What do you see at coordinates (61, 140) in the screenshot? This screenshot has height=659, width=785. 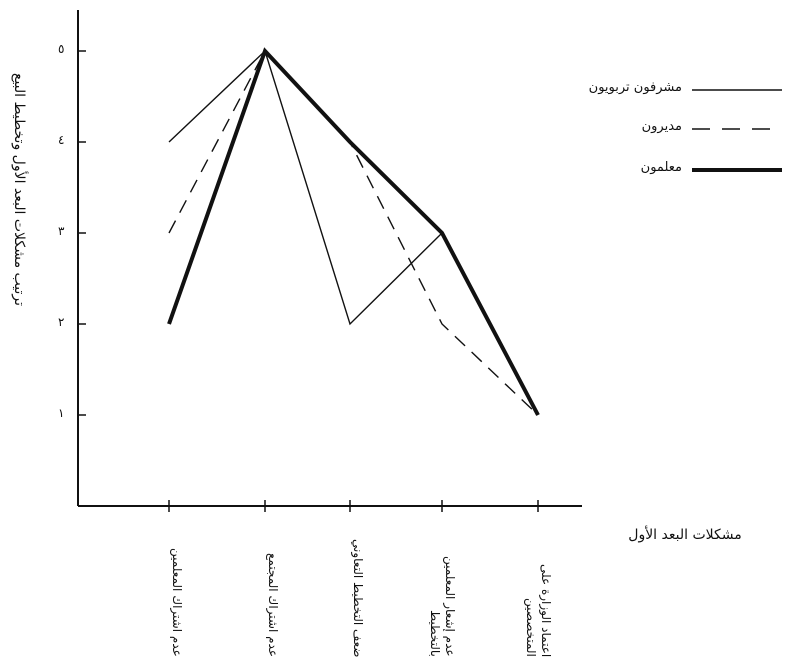 I see `y-tick-label: ٤` at bounding box center [61, 140].